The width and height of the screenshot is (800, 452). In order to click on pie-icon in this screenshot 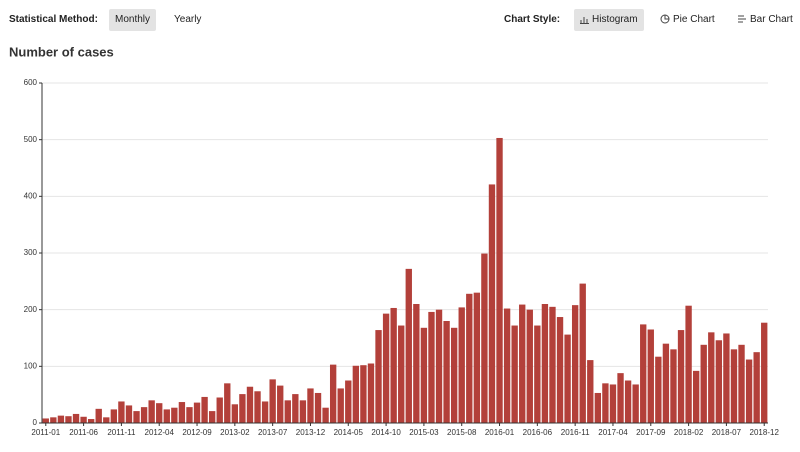, I will do `click(665, 19)`.